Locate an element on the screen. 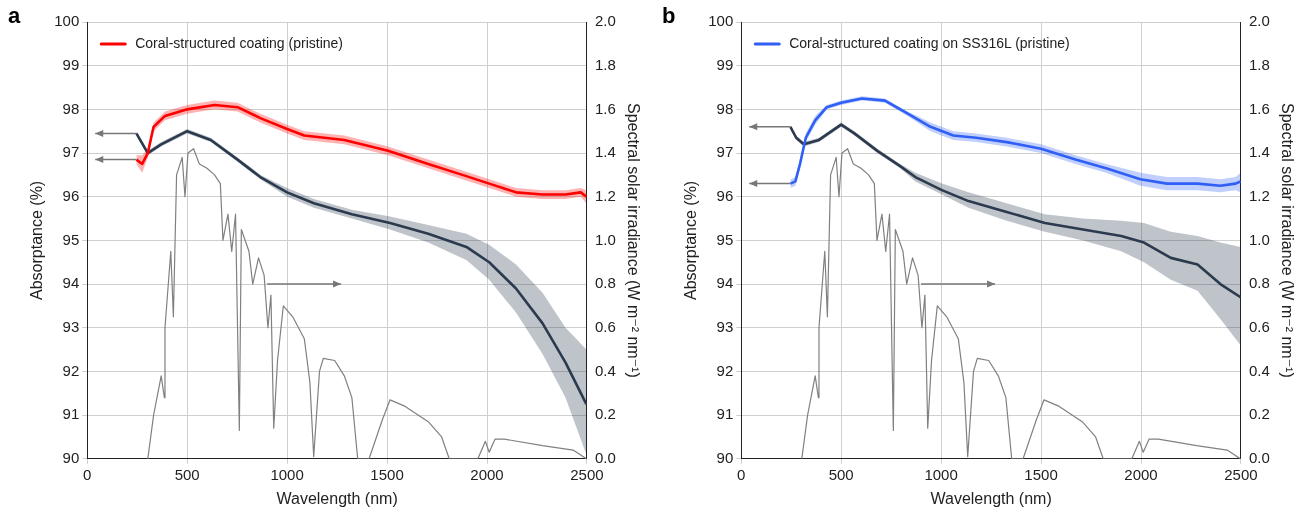 The width and height of the screenshot is (1308, 515). chart-title: a is located at coordinates (14, 16).